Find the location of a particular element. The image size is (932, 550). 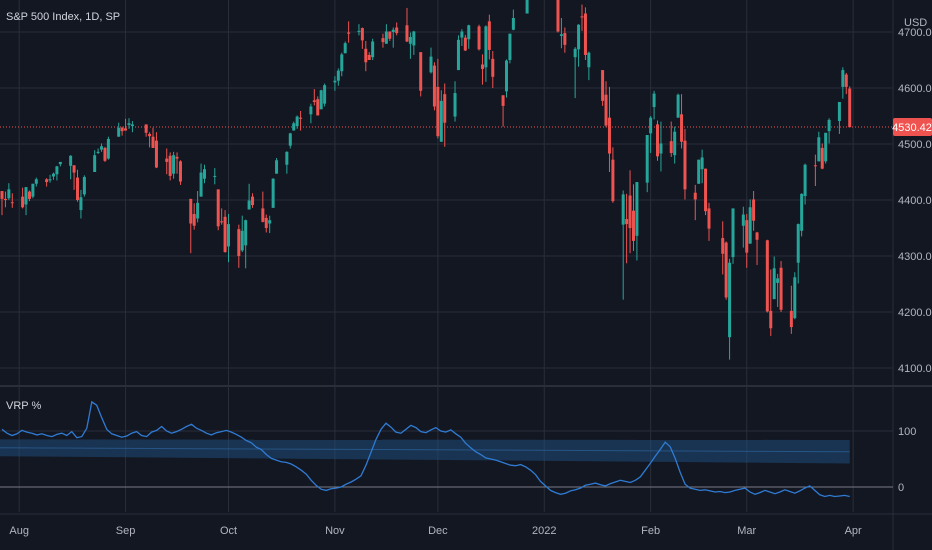

vrp-band is located at coordinates (425, 451).